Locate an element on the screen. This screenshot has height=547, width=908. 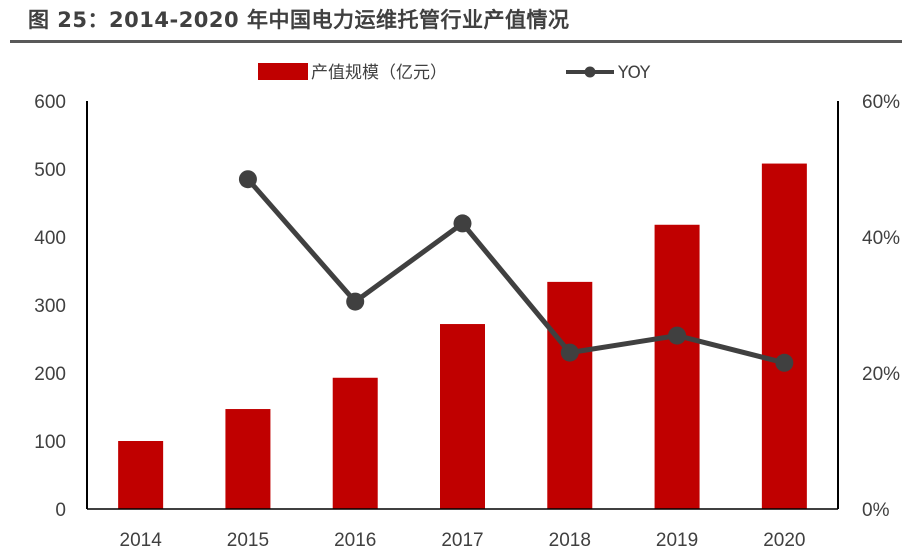
left-tick-label: 500 is located at coordinates (50, 170).